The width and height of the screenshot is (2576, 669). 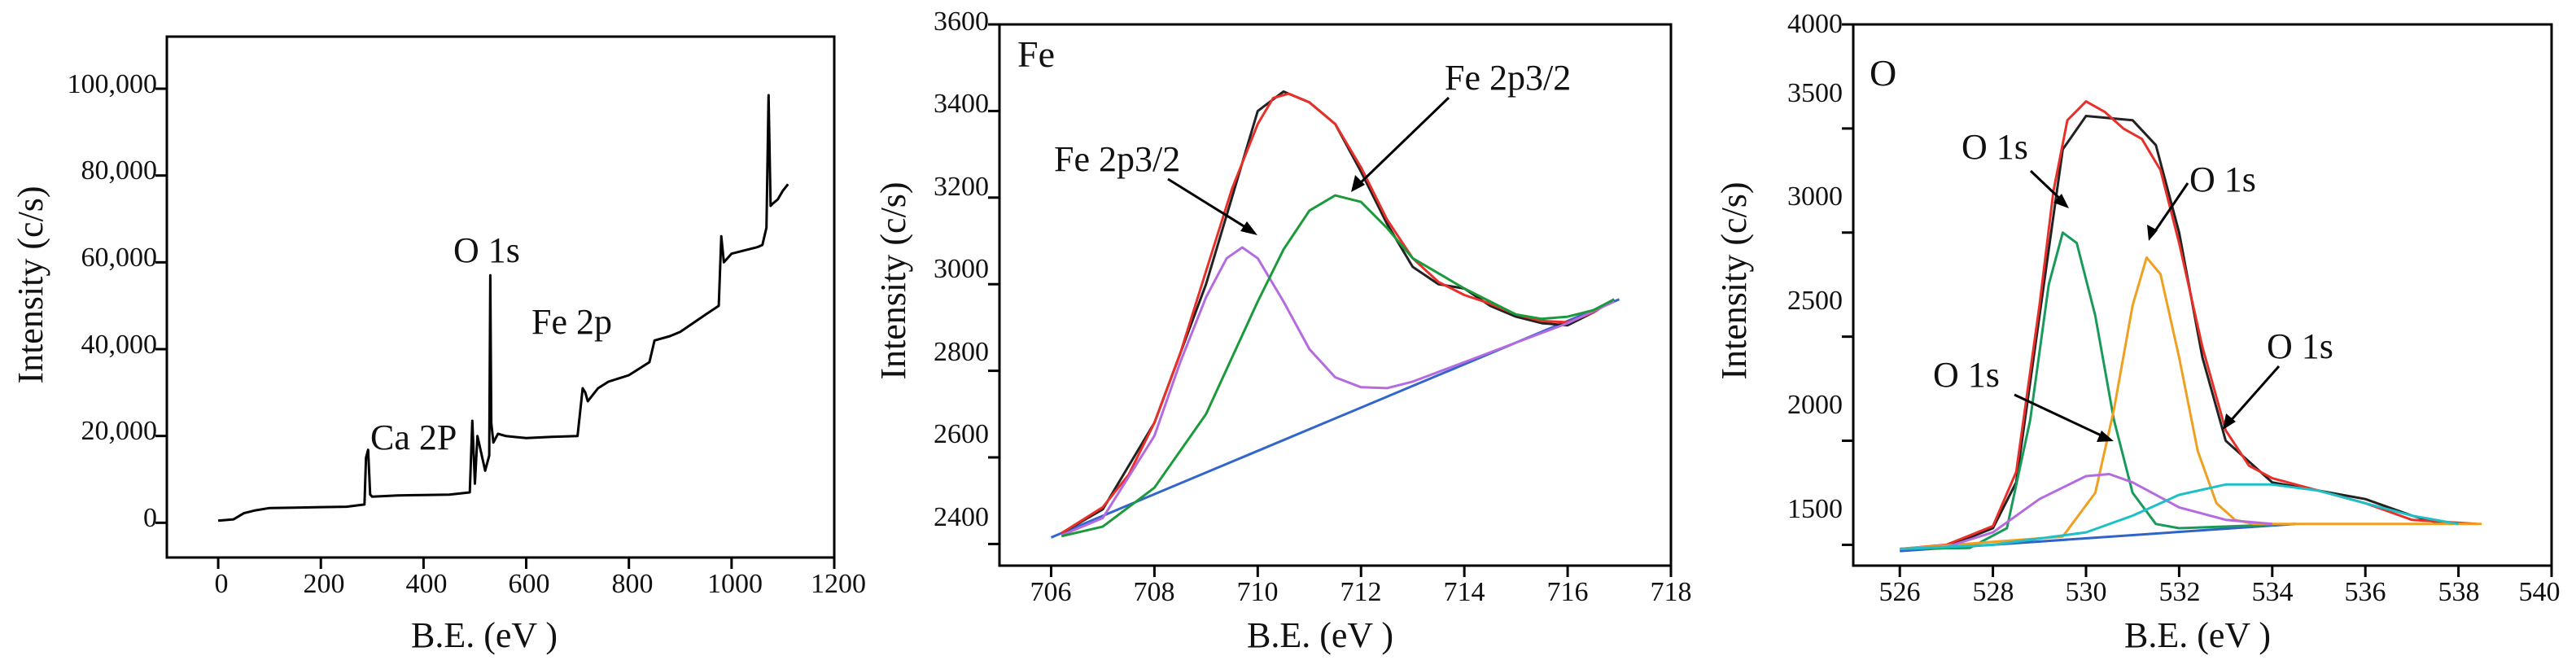 I want to click on fe-ytick-label: 3600, so click(x=961, y=22).